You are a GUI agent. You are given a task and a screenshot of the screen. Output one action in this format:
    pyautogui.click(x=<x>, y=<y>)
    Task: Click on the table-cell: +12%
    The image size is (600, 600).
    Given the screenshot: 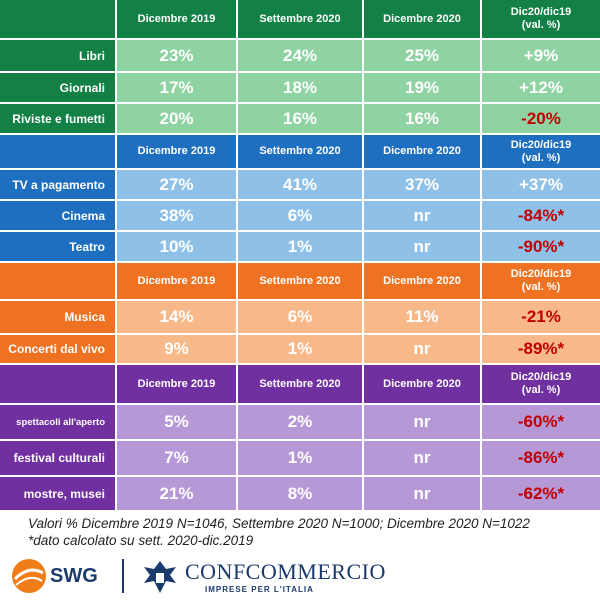 What is the action you would take?
    pyautogui.click(x=541, y=88)
    